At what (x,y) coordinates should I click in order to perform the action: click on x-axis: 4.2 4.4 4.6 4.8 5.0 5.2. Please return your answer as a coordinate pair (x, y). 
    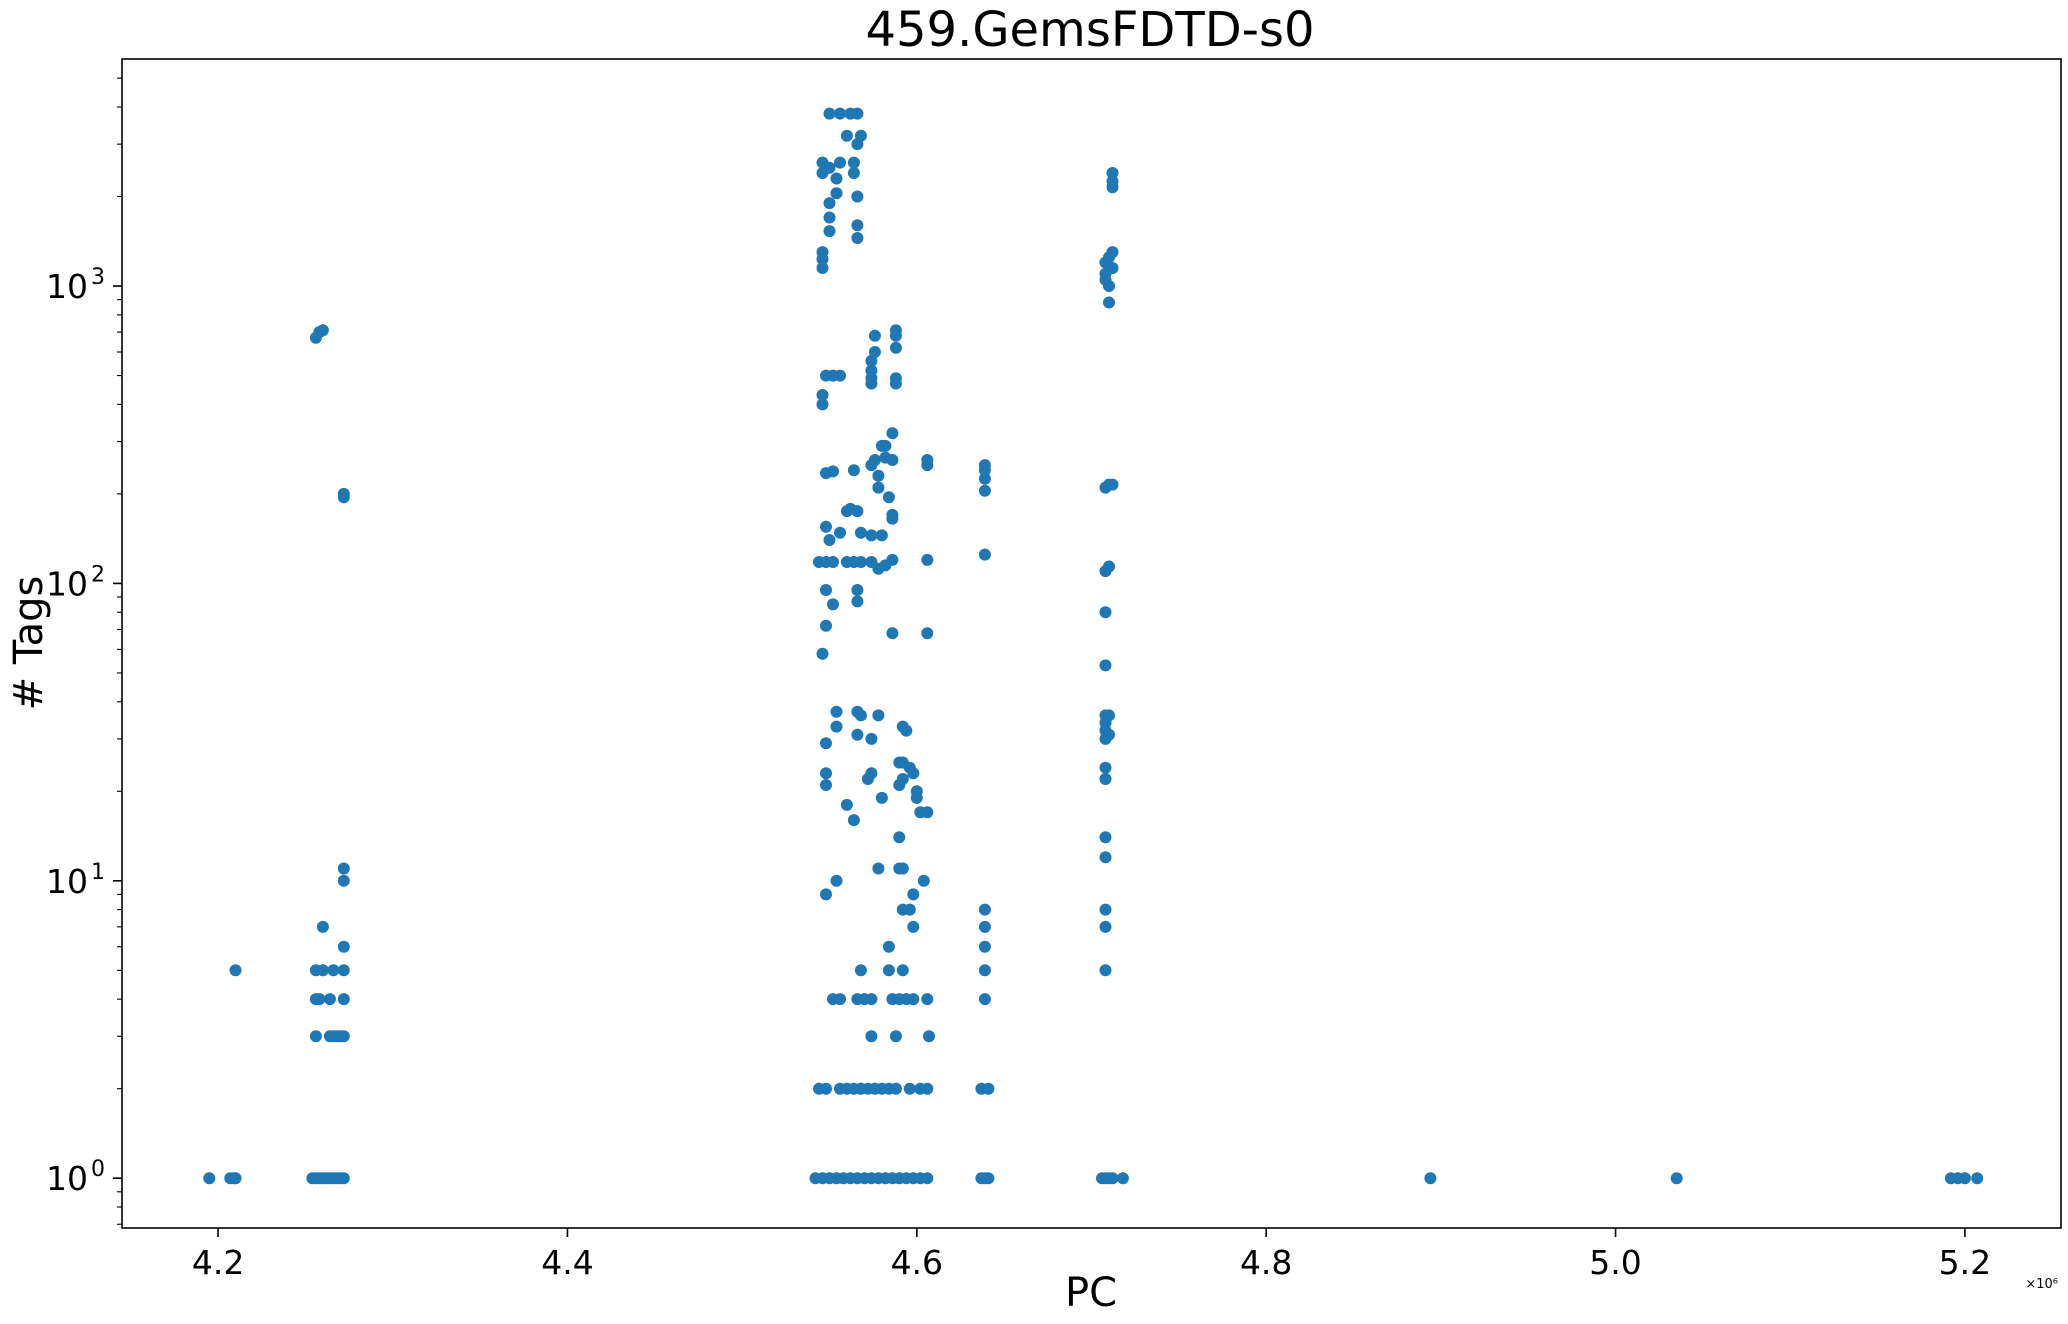
    Looking at the image, I should click on (1091, 1255).